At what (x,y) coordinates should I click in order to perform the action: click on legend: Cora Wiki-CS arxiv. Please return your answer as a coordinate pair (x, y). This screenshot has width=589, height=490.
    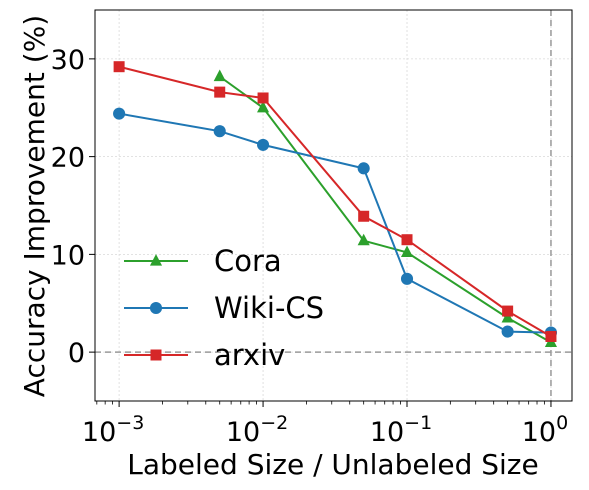
    Looking at the image, I should click on (224, 308).